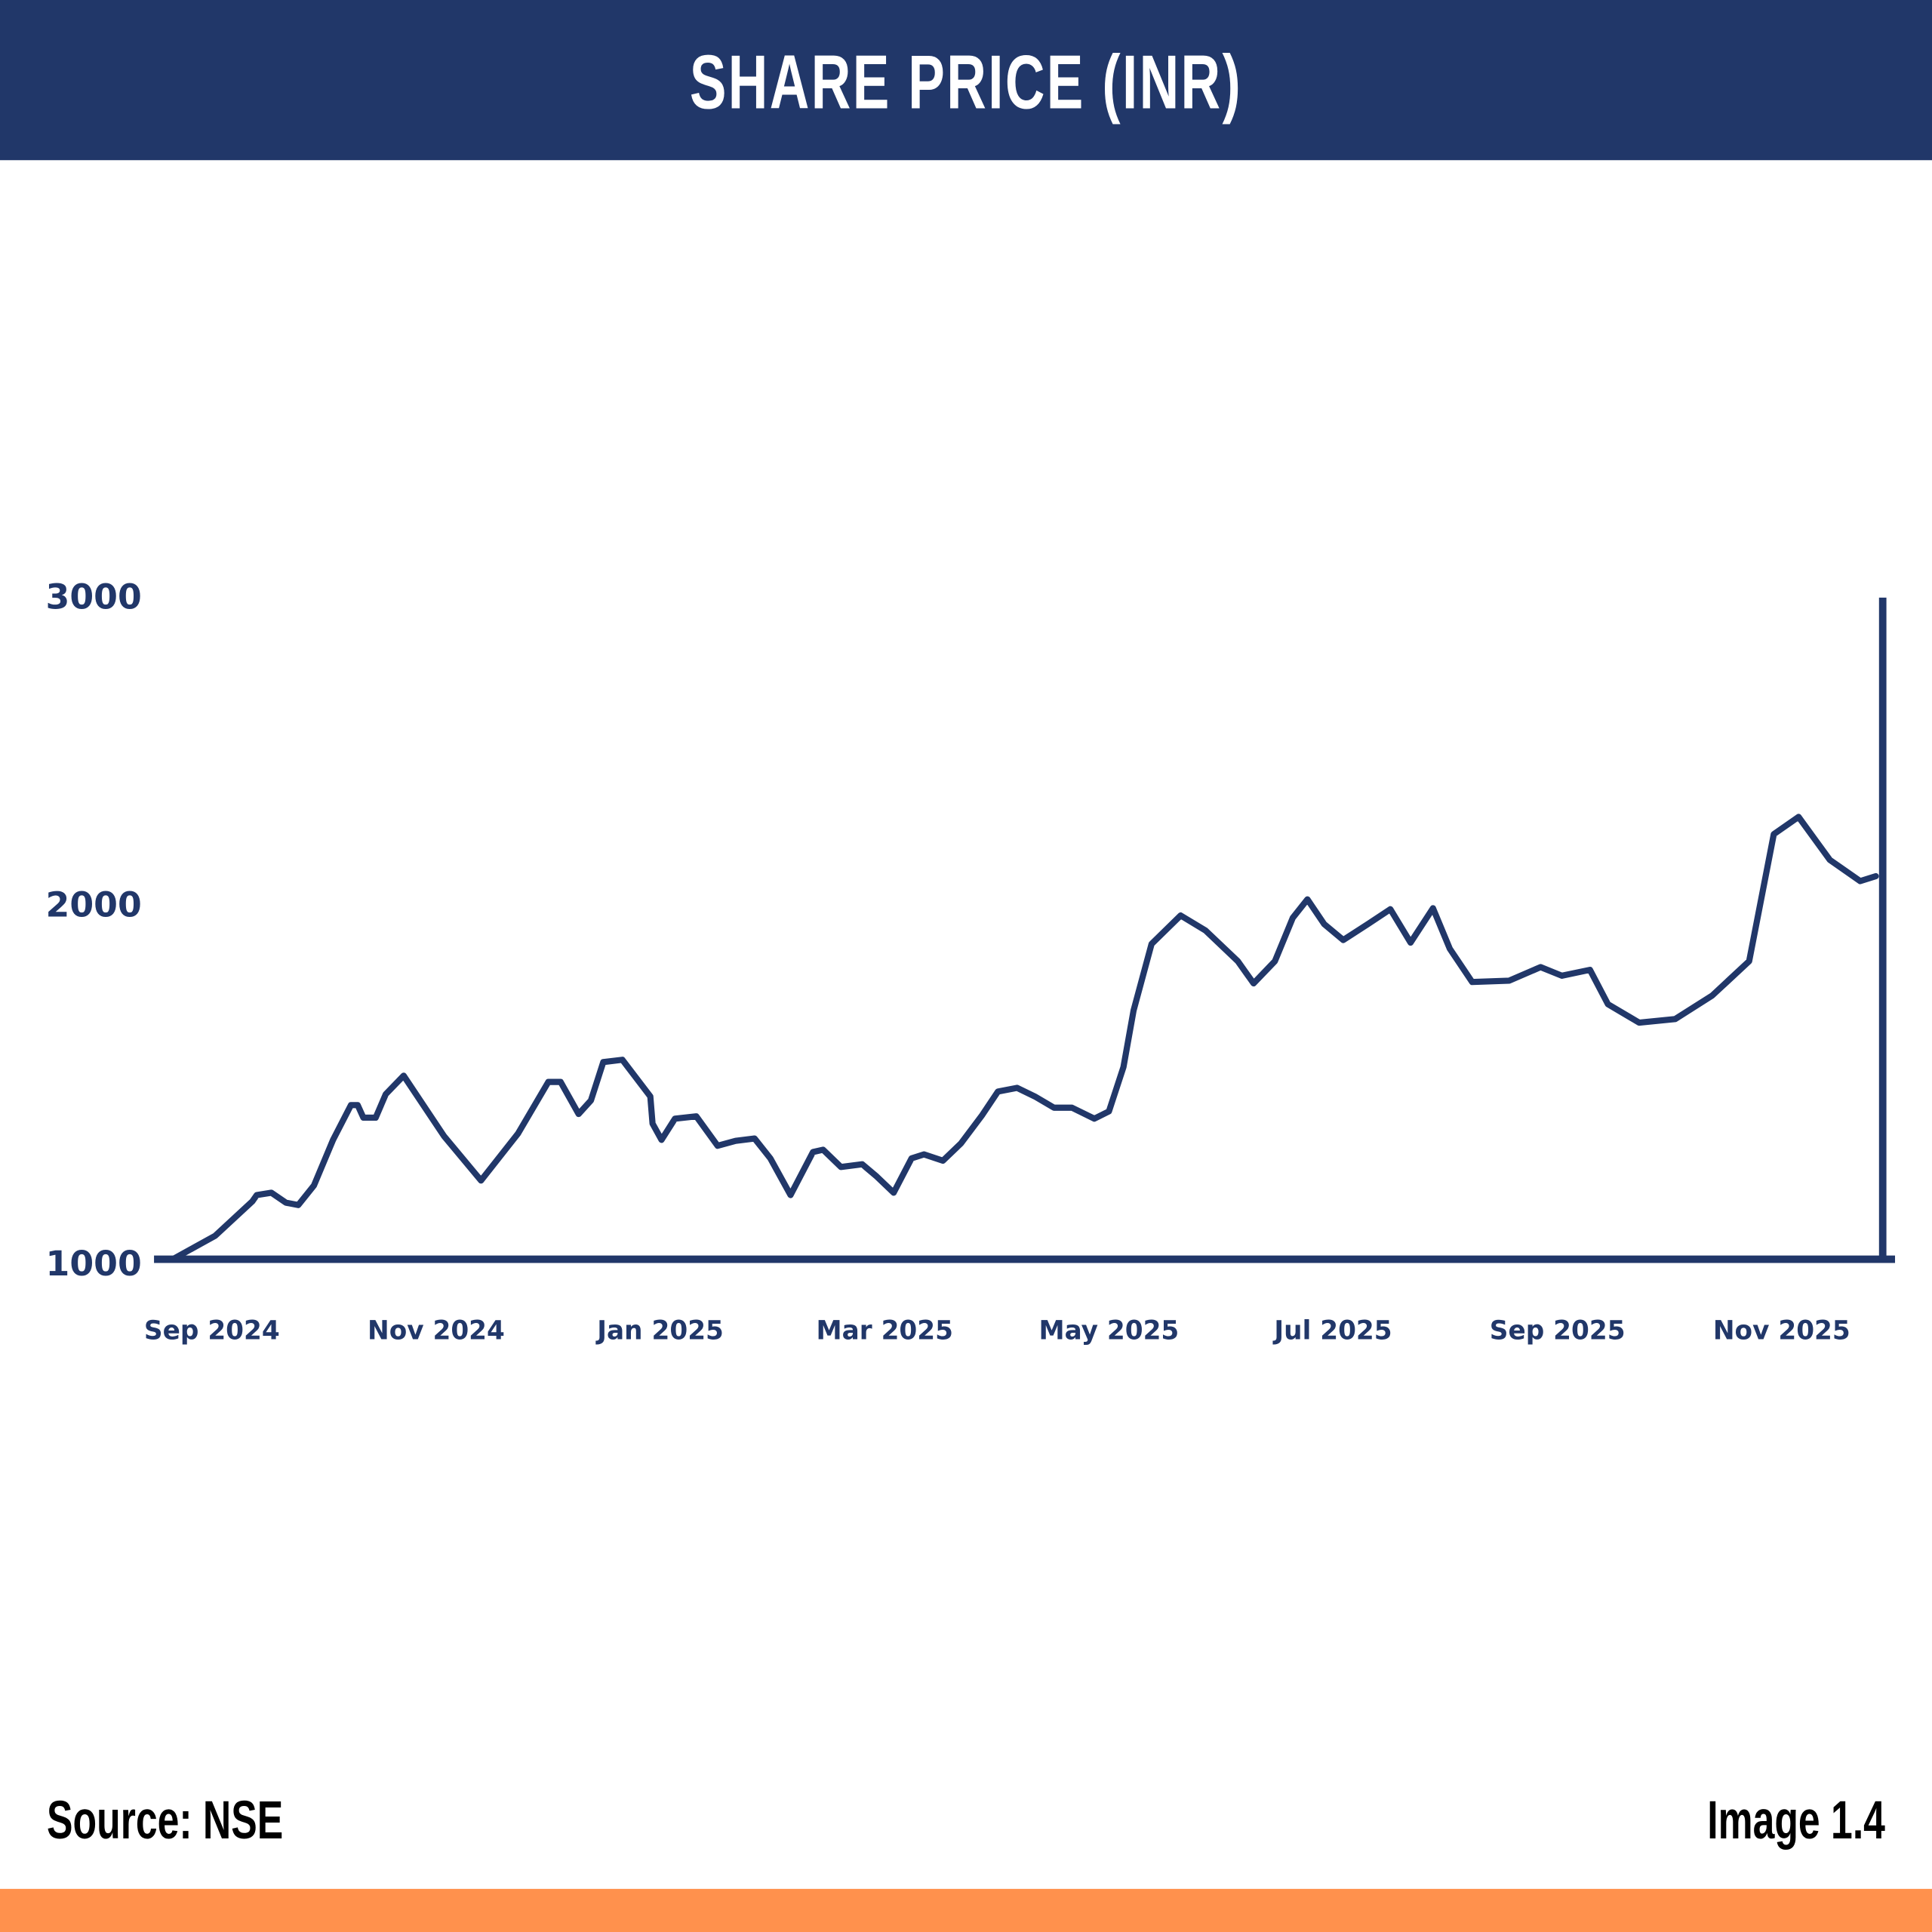  What do you see at coordinates (1796, 1820) in the screenshot?
I see `image-label: Image 1.4` at bounding box center [1796, 1820].